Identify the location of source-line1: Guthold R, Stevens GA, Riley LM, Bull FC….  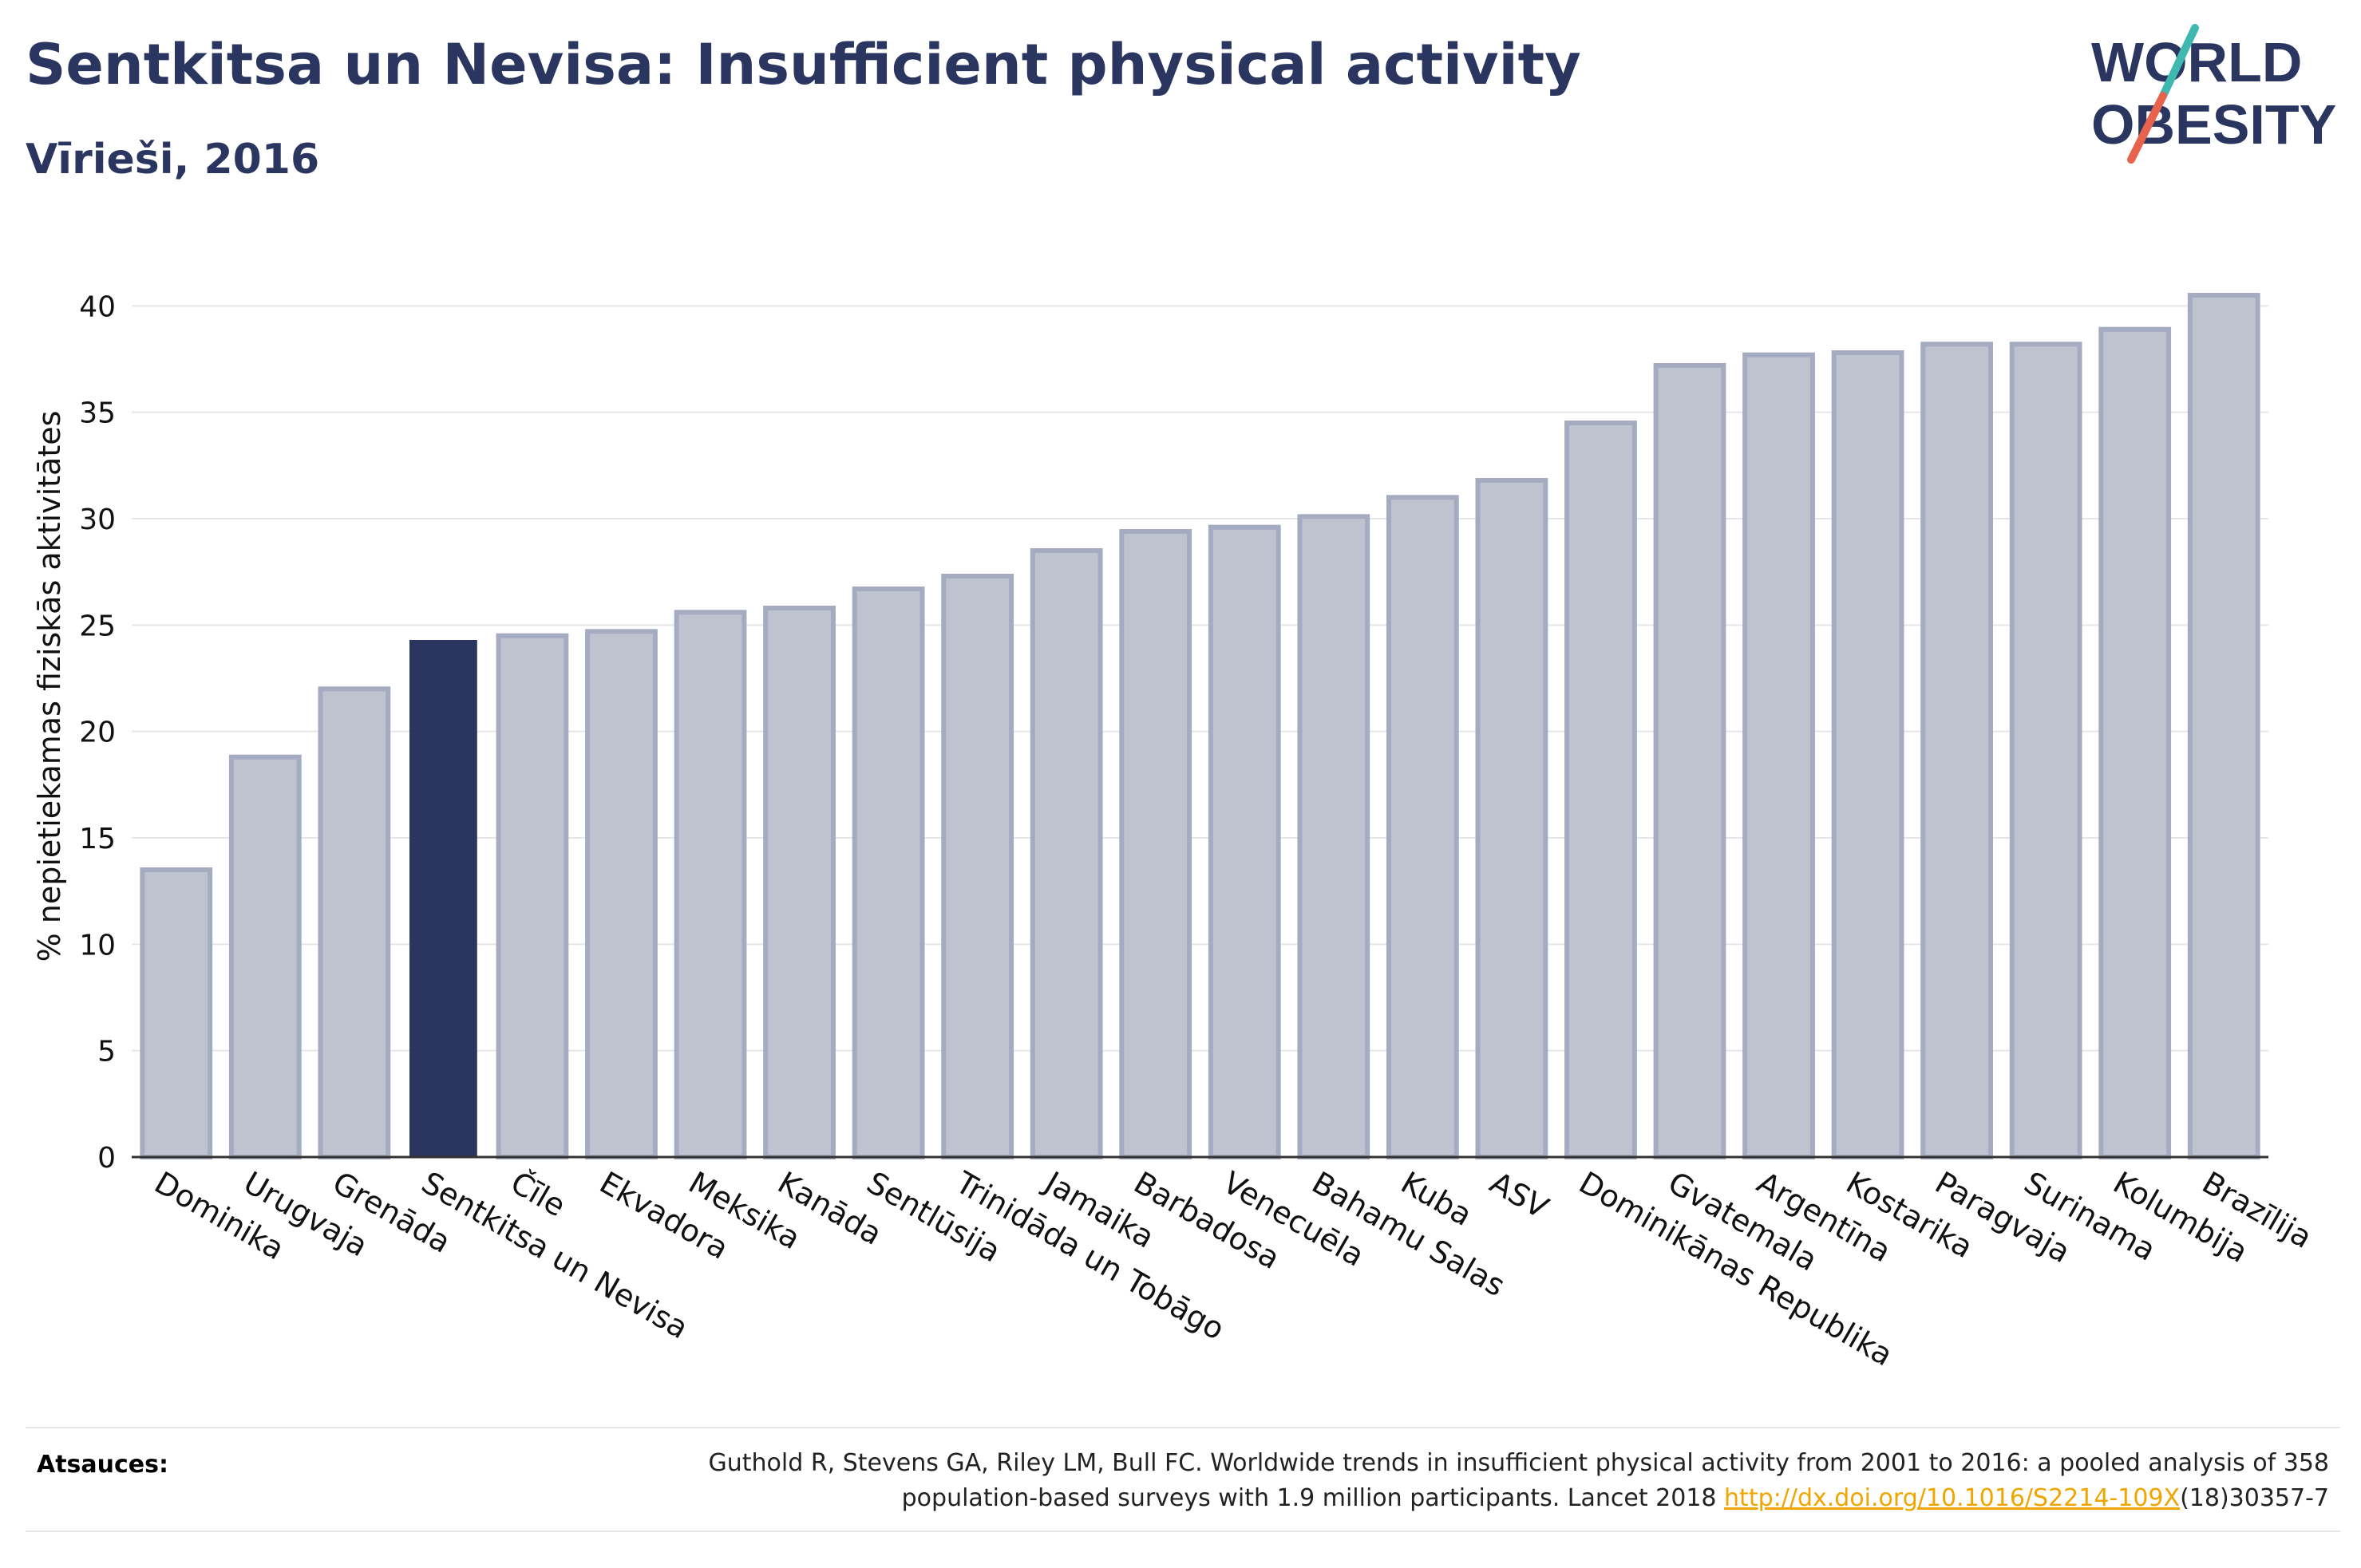
(1518, 1463).